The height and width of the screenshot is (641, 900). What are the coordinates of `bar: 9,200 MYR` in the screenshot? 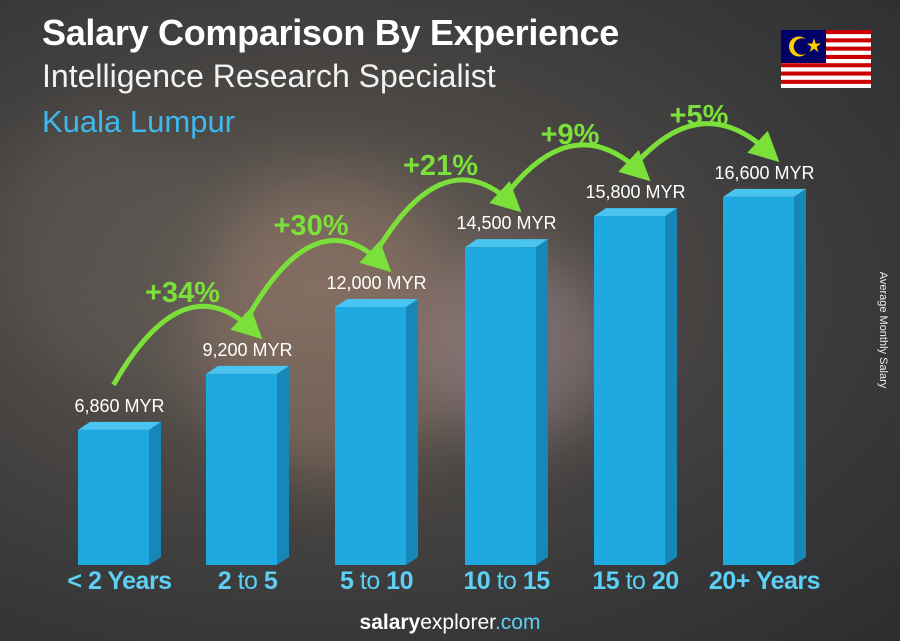 It's located at (247, 452).